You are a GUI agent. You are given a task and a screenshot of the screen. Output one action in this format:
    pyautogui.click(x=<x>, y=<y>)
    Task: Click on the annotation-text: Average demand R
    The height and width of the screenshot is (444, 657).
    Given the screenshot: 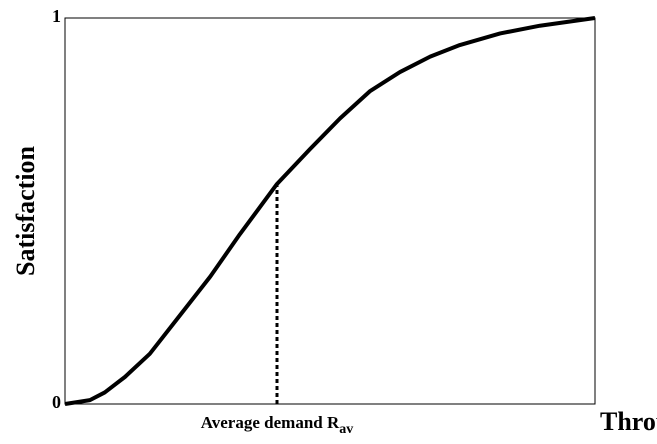 What is the action you would take?
    pyautogui.click(x=270, y=422)
    